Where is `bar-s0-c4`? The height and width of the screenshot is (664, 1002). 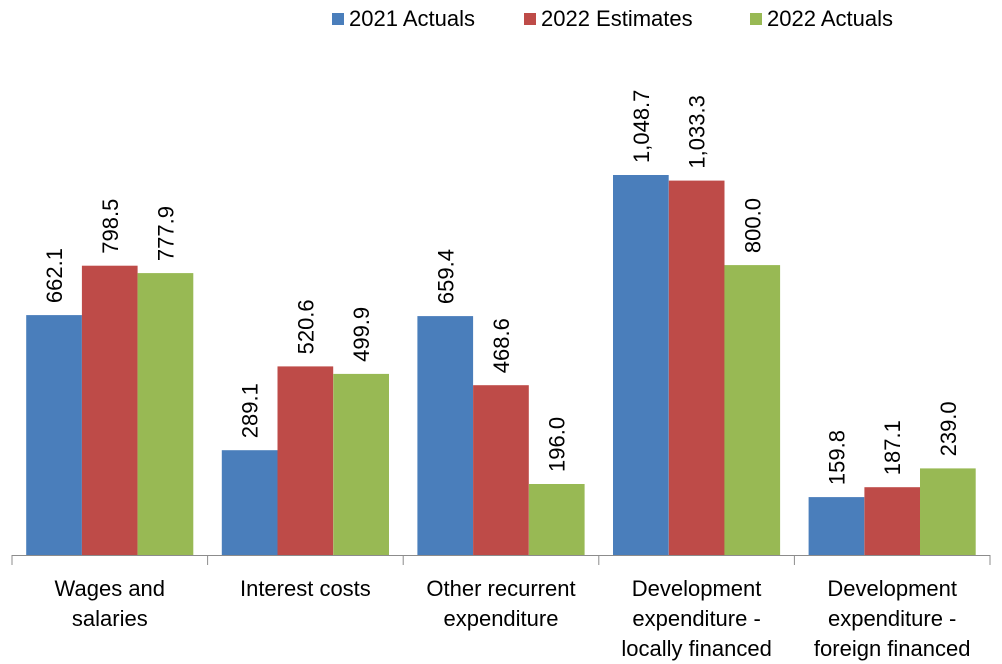 bar-s0-c4 is located at coordinates (836, 526).